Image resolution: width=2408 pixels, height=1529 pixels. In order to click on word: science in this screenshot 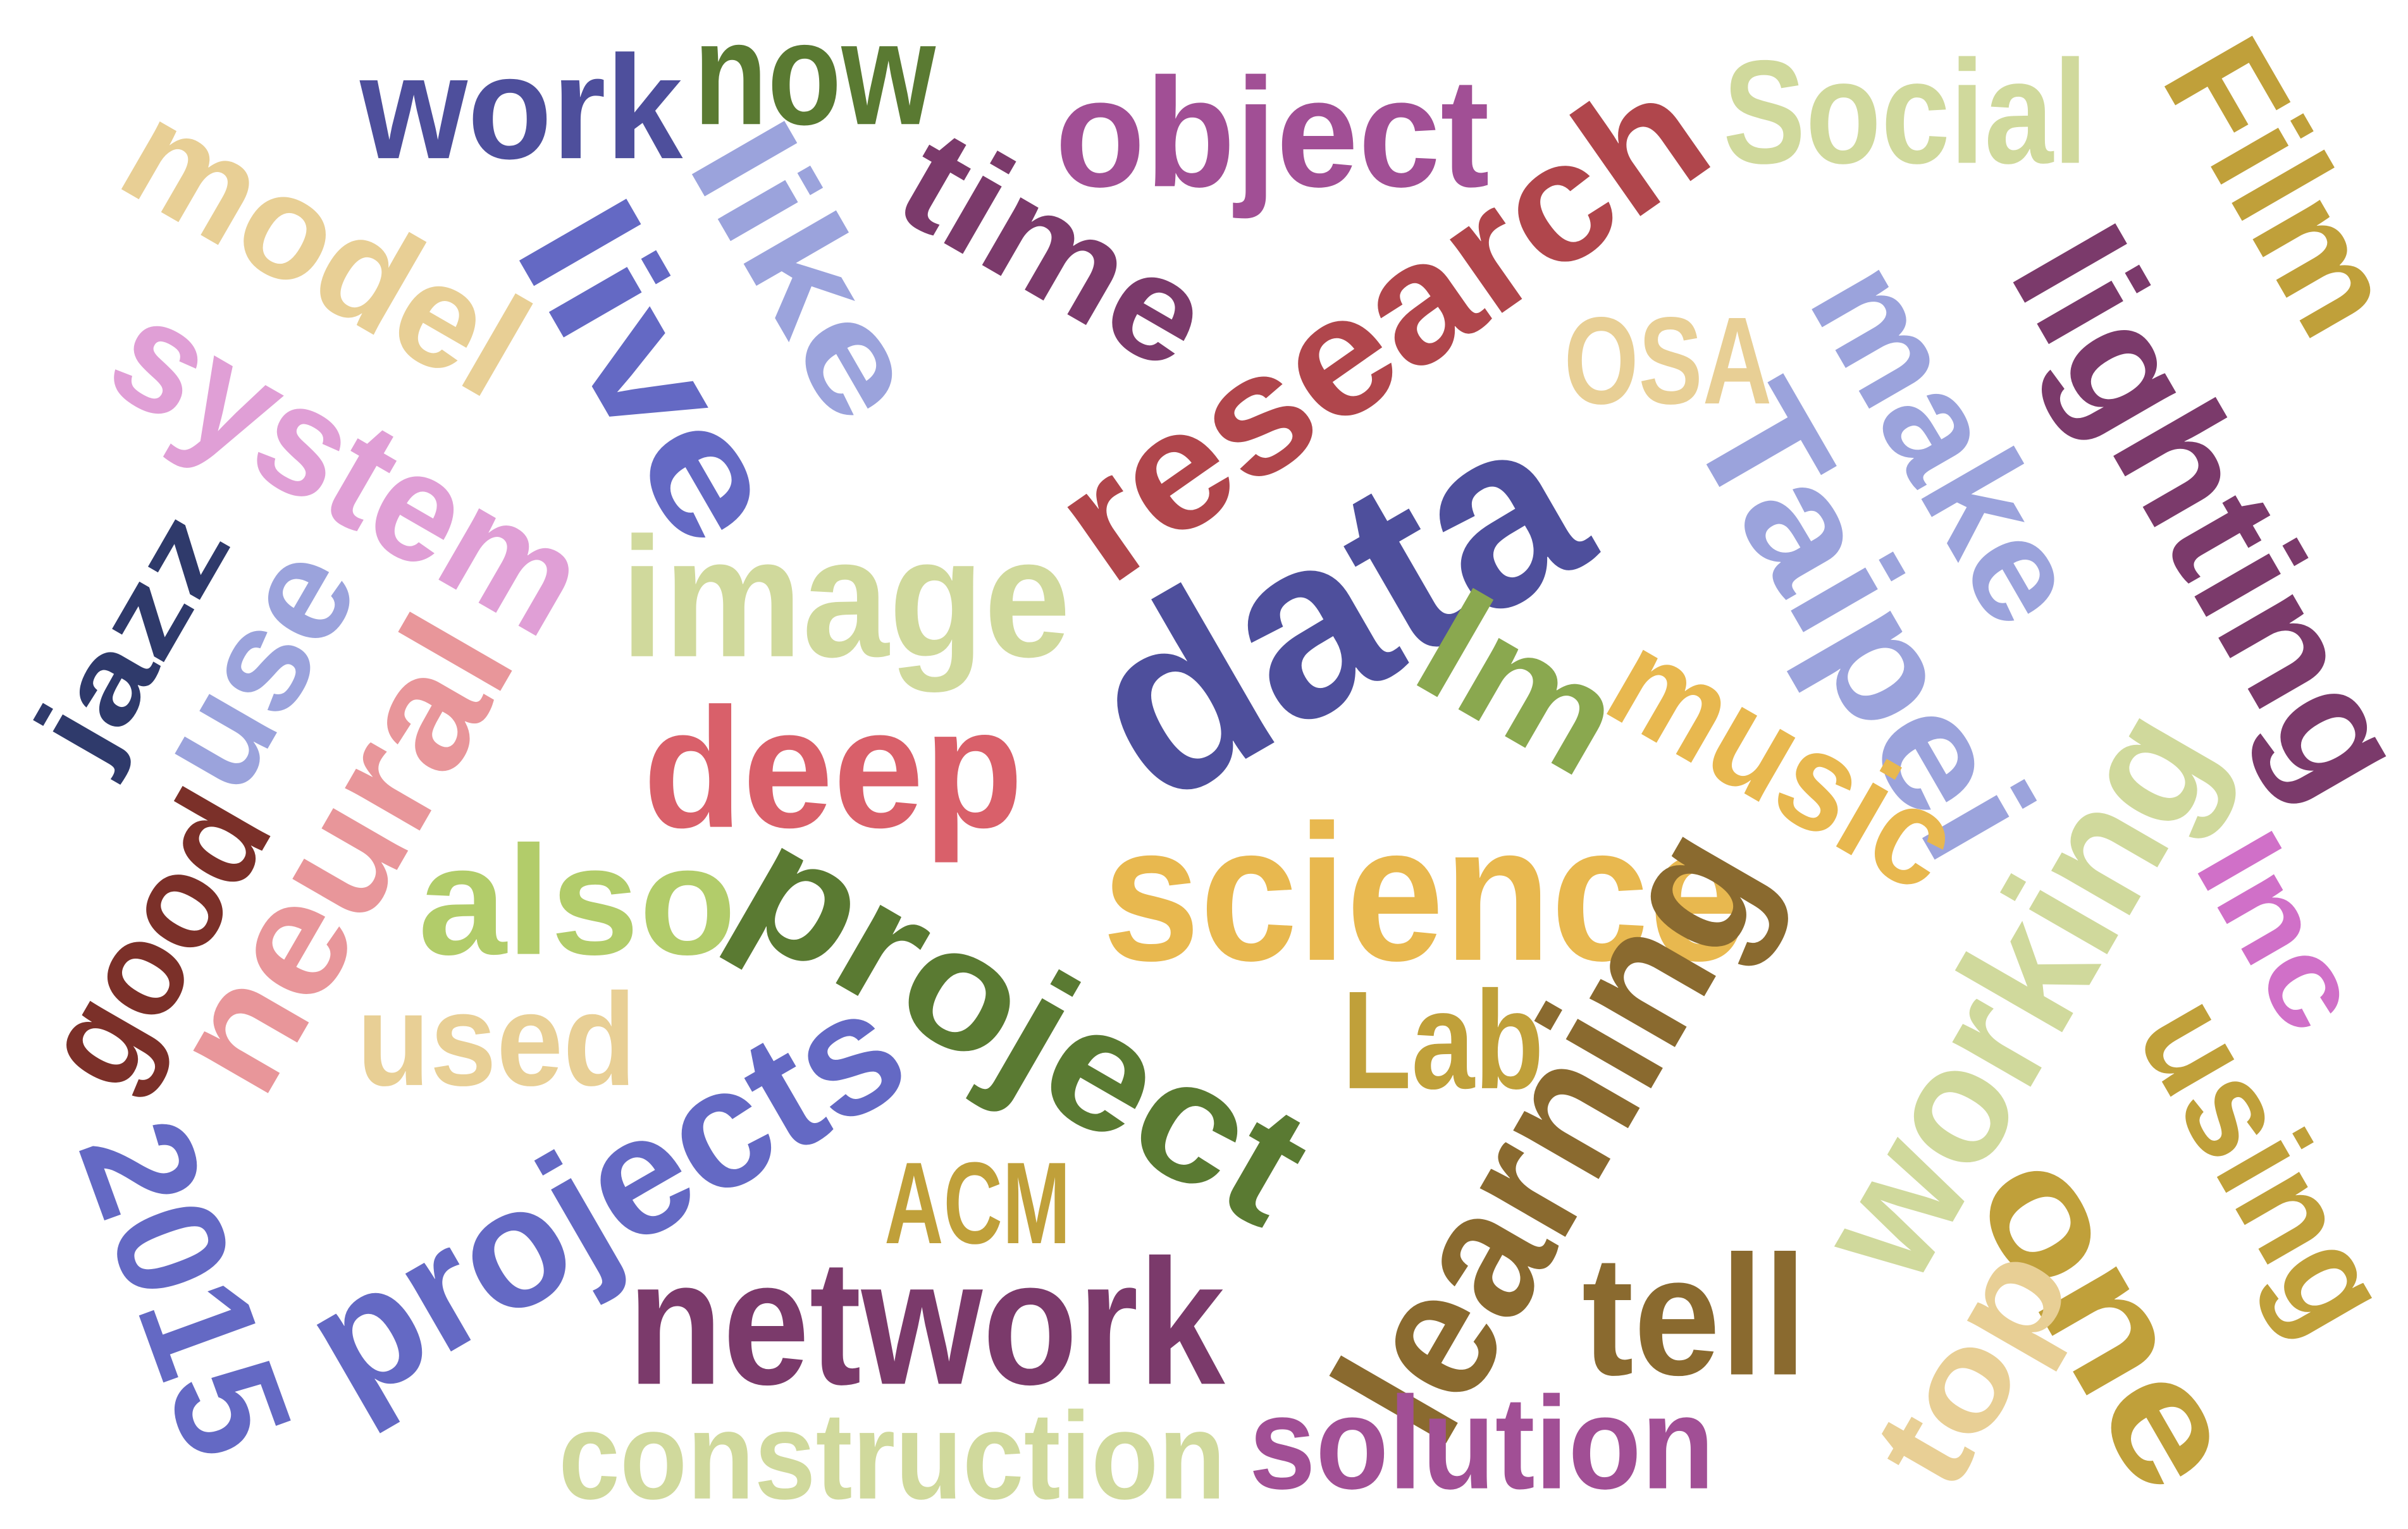, I will do `click(1424, 892)`.